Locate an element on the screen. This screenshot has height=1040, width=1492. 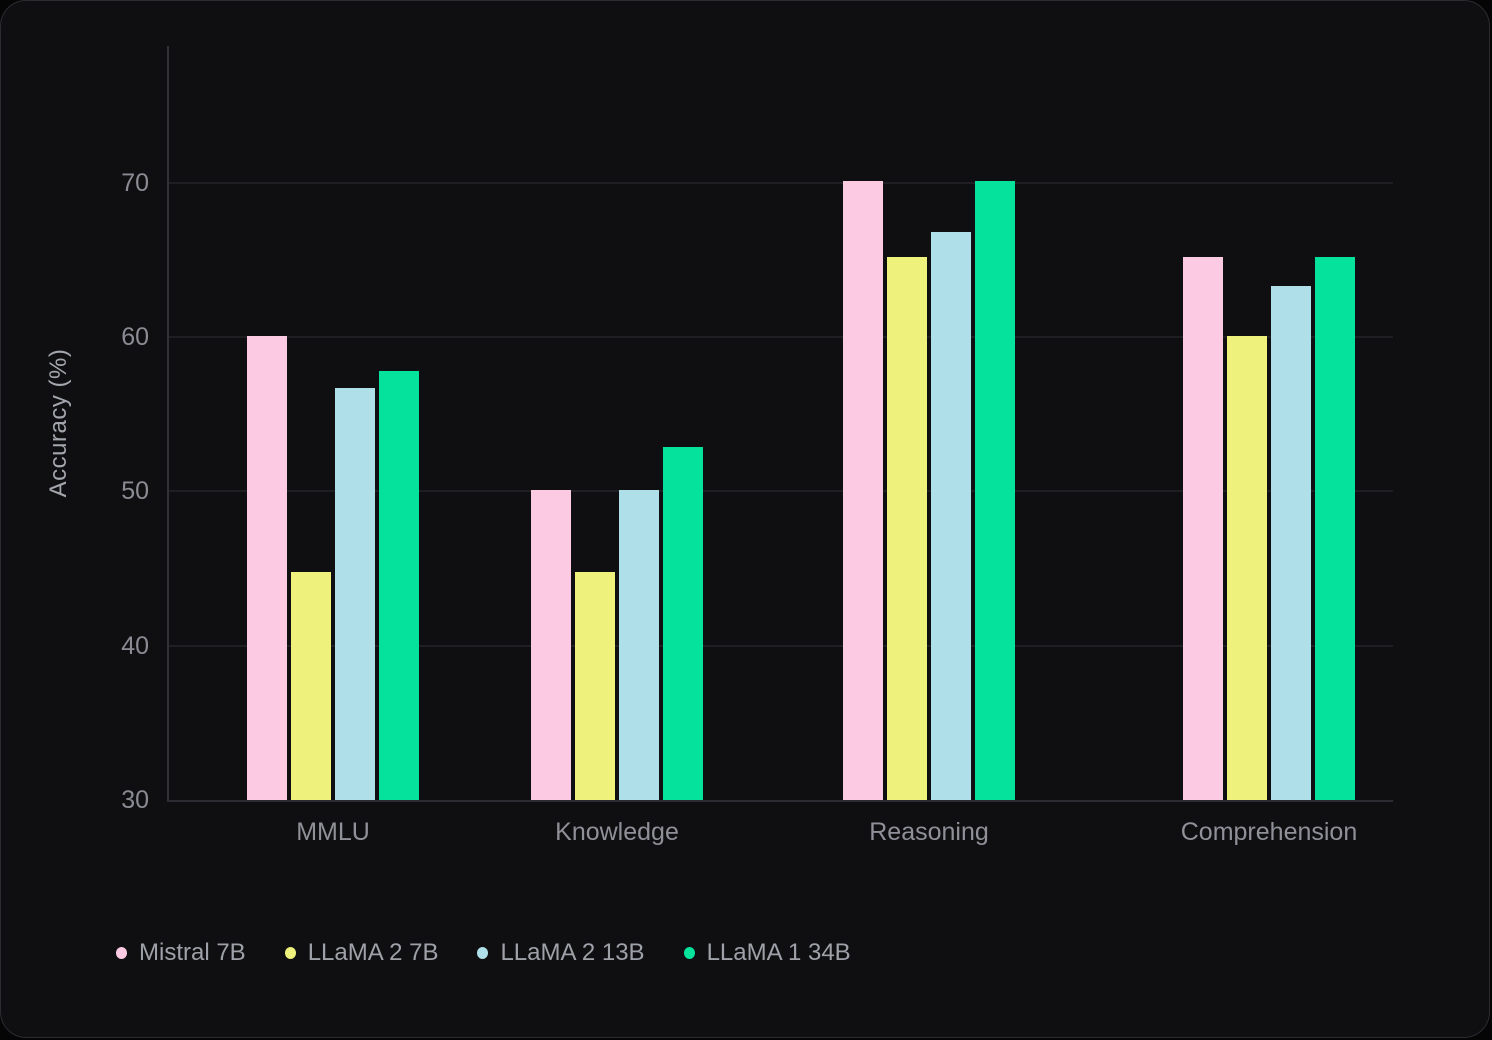
x-category-label: MMLU is located at coordinates (333, 832).